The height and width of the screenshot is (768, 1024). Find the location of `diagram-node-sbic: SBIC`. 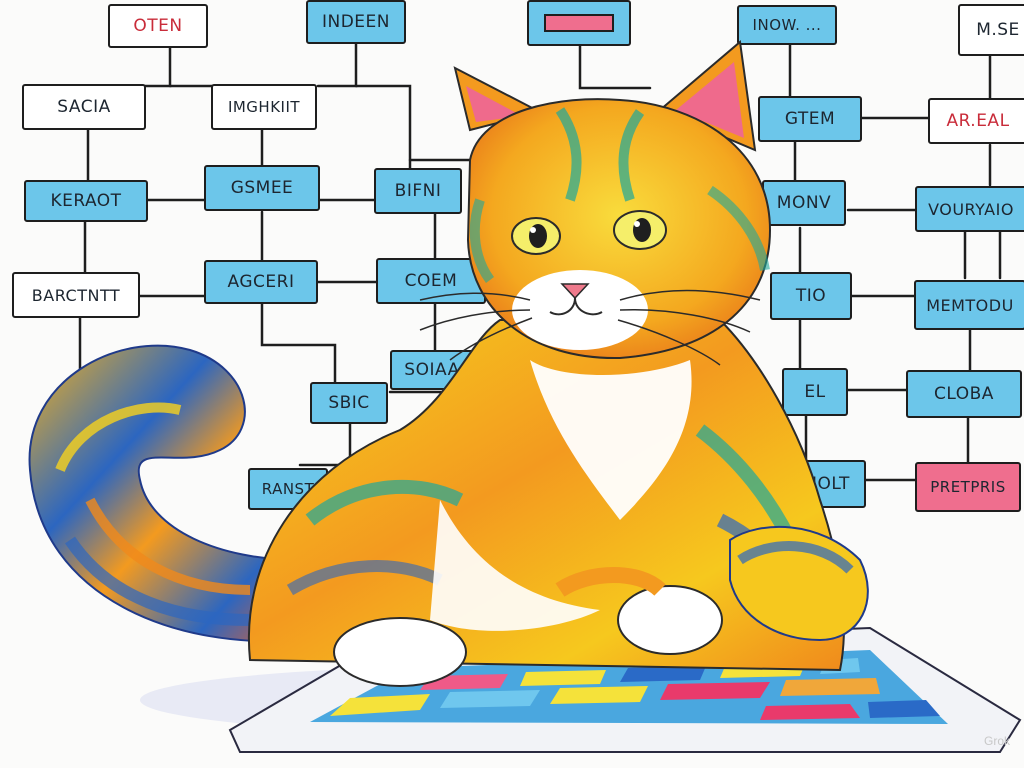

diagram-node-sbic: SBIC is located at coordinates (349, 403).